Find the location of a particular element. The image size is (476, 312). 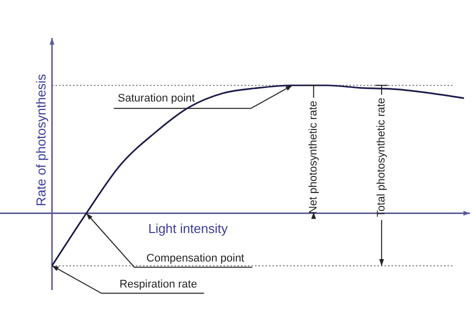

annotation: Net photosynthetic rate is located at coordinates (314, 157).